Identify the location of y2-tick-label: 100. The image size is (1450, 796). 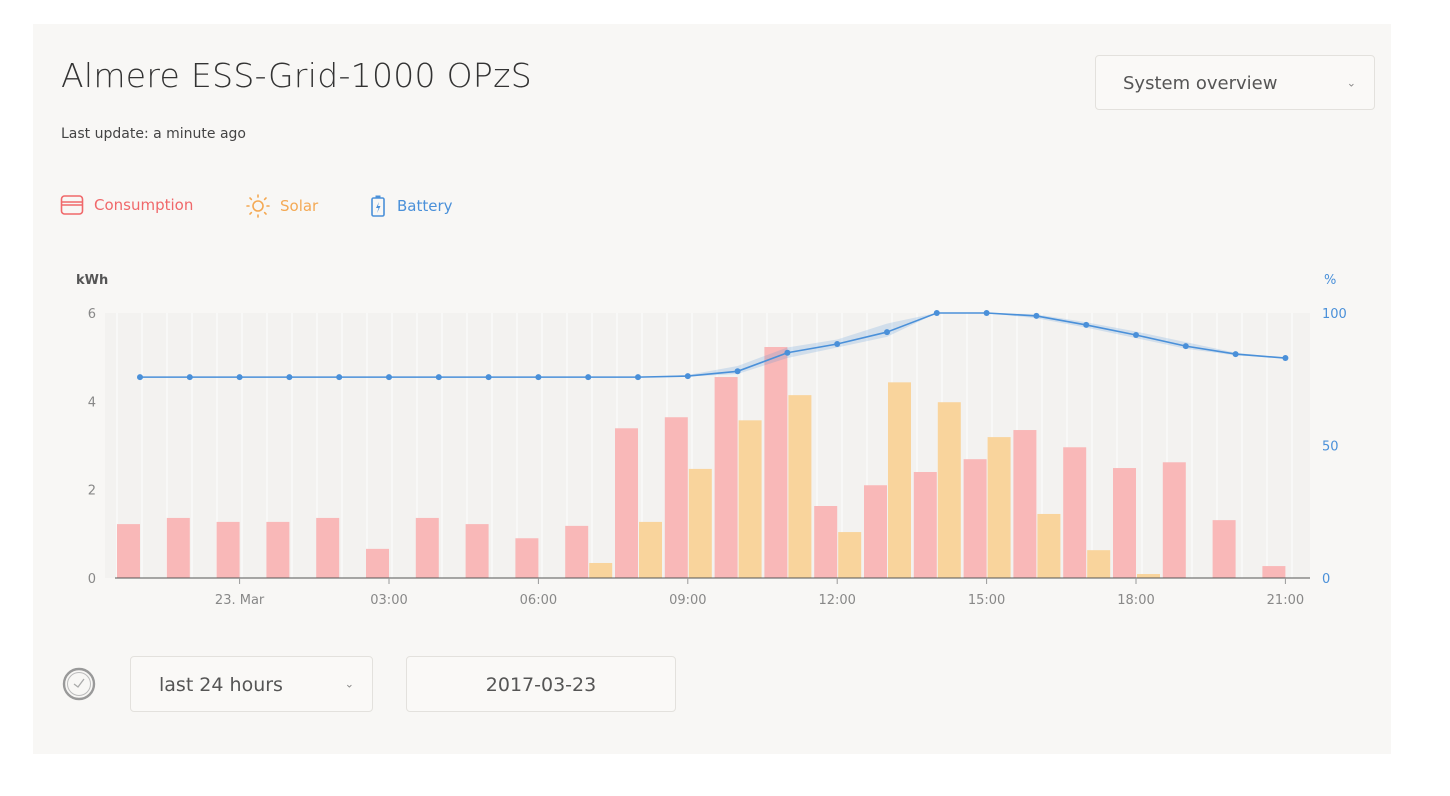
(1334, 314).